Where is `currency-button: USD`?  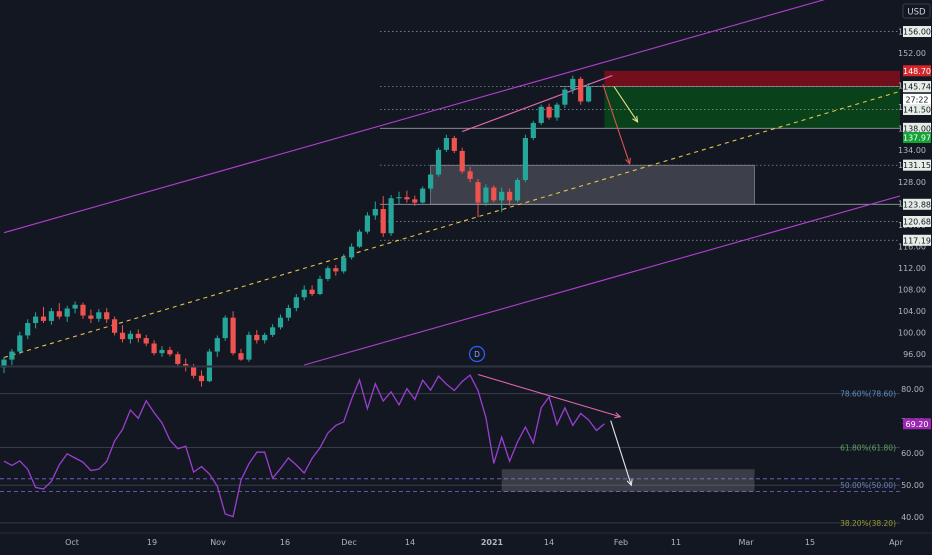
currency-button: USD is located at coordinates (916, 11).